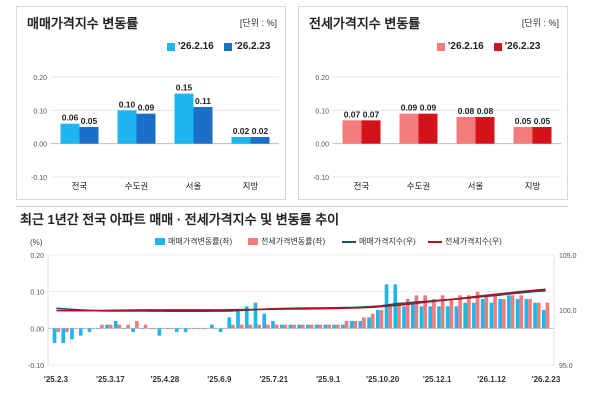 This screenshot has height=400, width=596. What do you see at coordinates (37, 256) in the screenshot?
I see `trend-ytick-left: 0.20` at bounding box center [37, 256].